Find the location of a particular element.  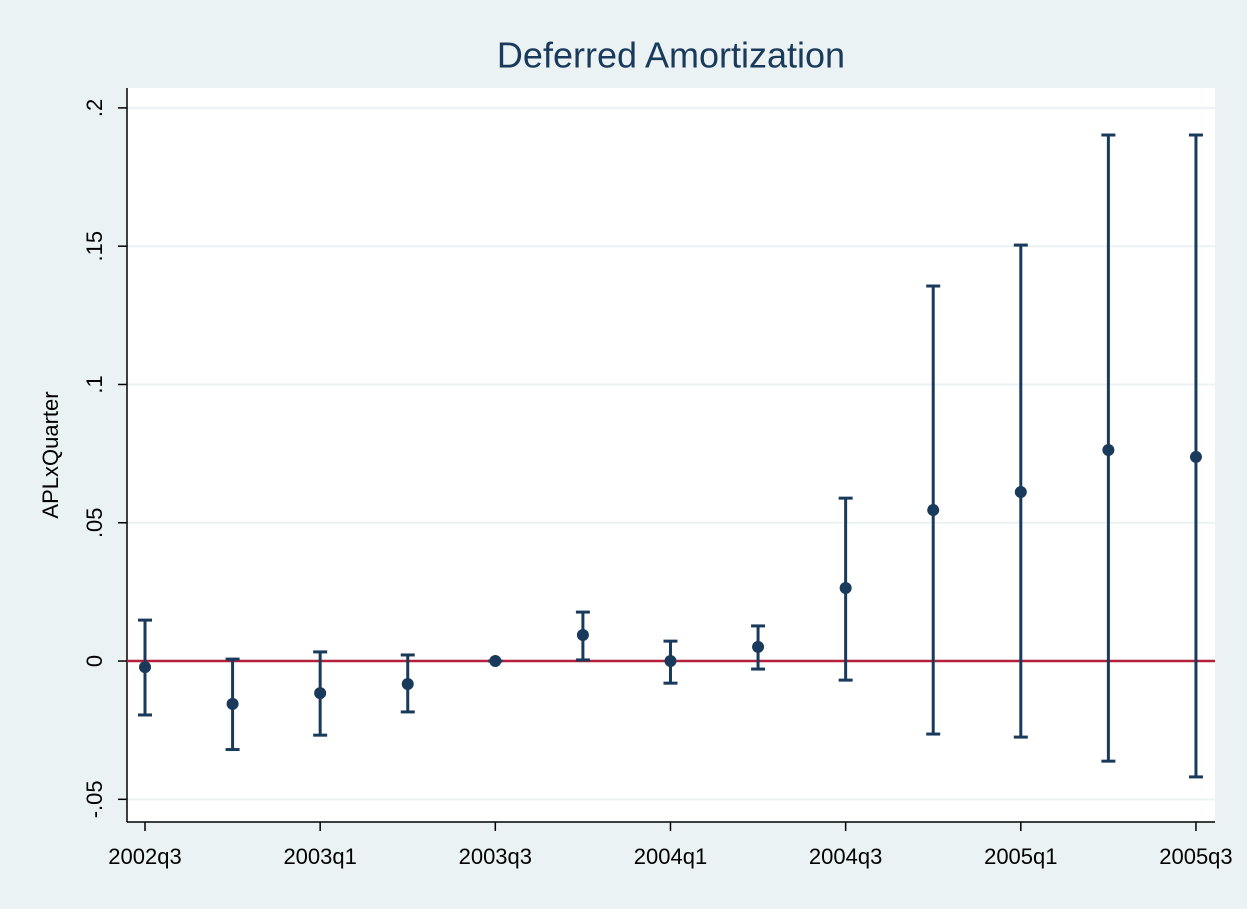

x-tick-label: 2004q1 is located at coordinates (670, 856).